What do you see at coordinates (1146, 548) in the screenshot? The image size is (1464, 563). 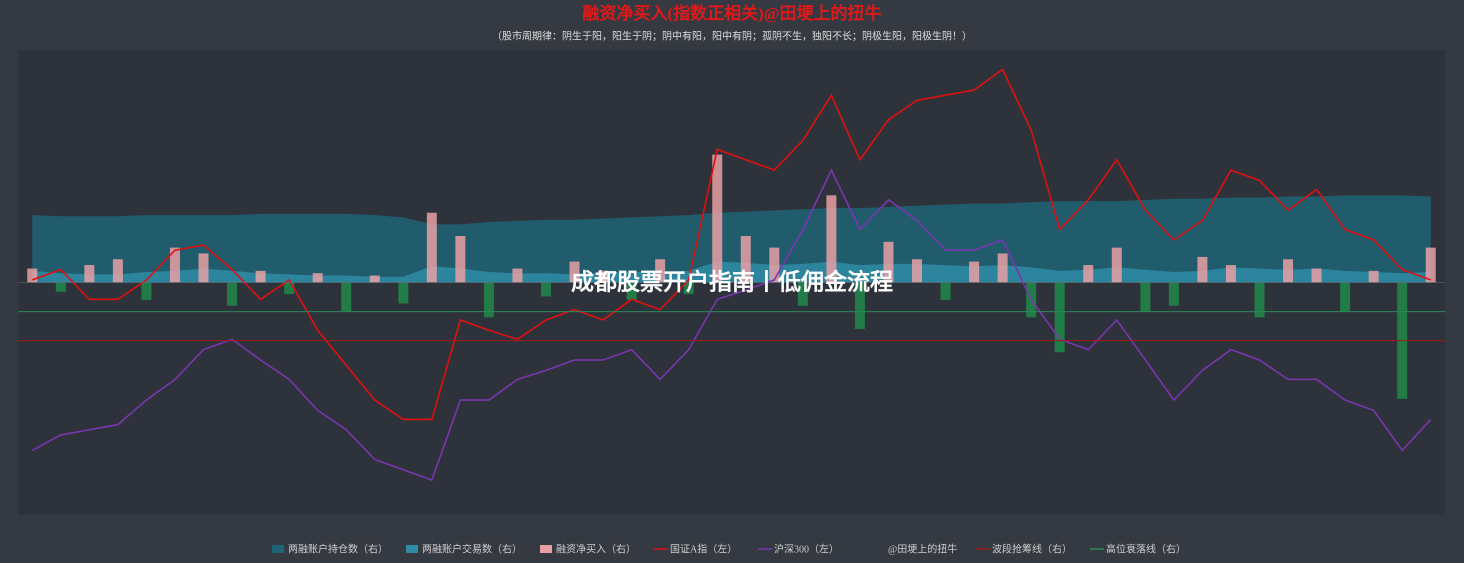 I see `legend-label: 高位衰落线（右）` at bounding box center [1146, 548].